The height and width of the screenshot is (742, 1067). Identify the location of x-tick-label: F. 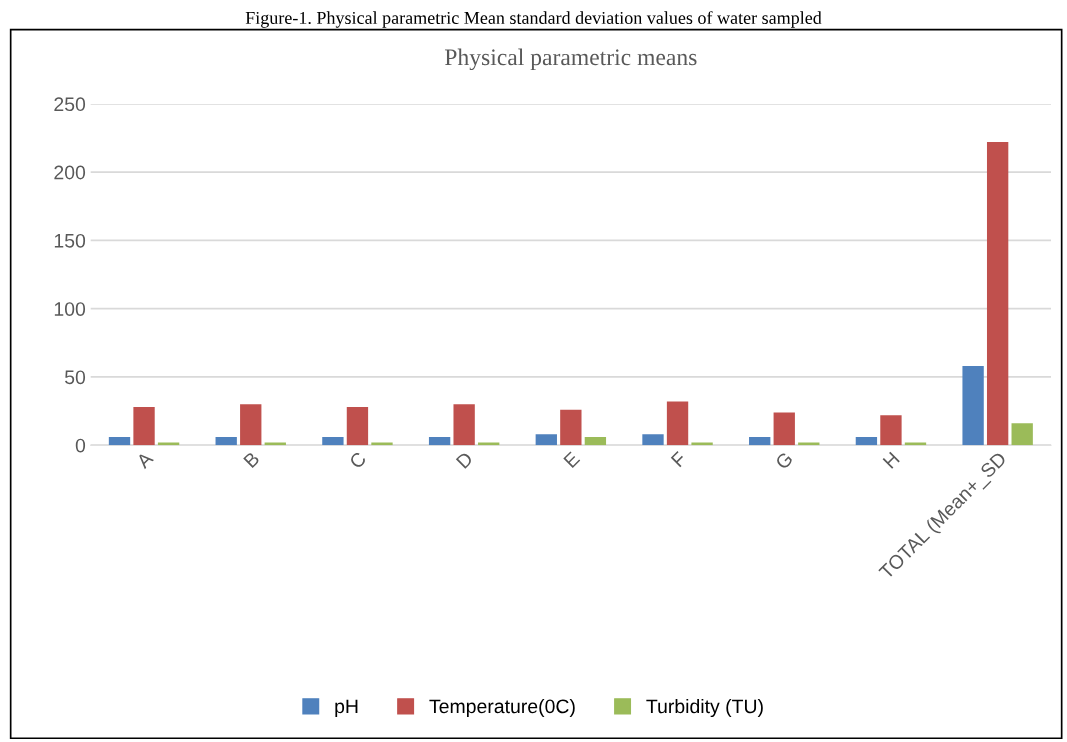
(678, 459).